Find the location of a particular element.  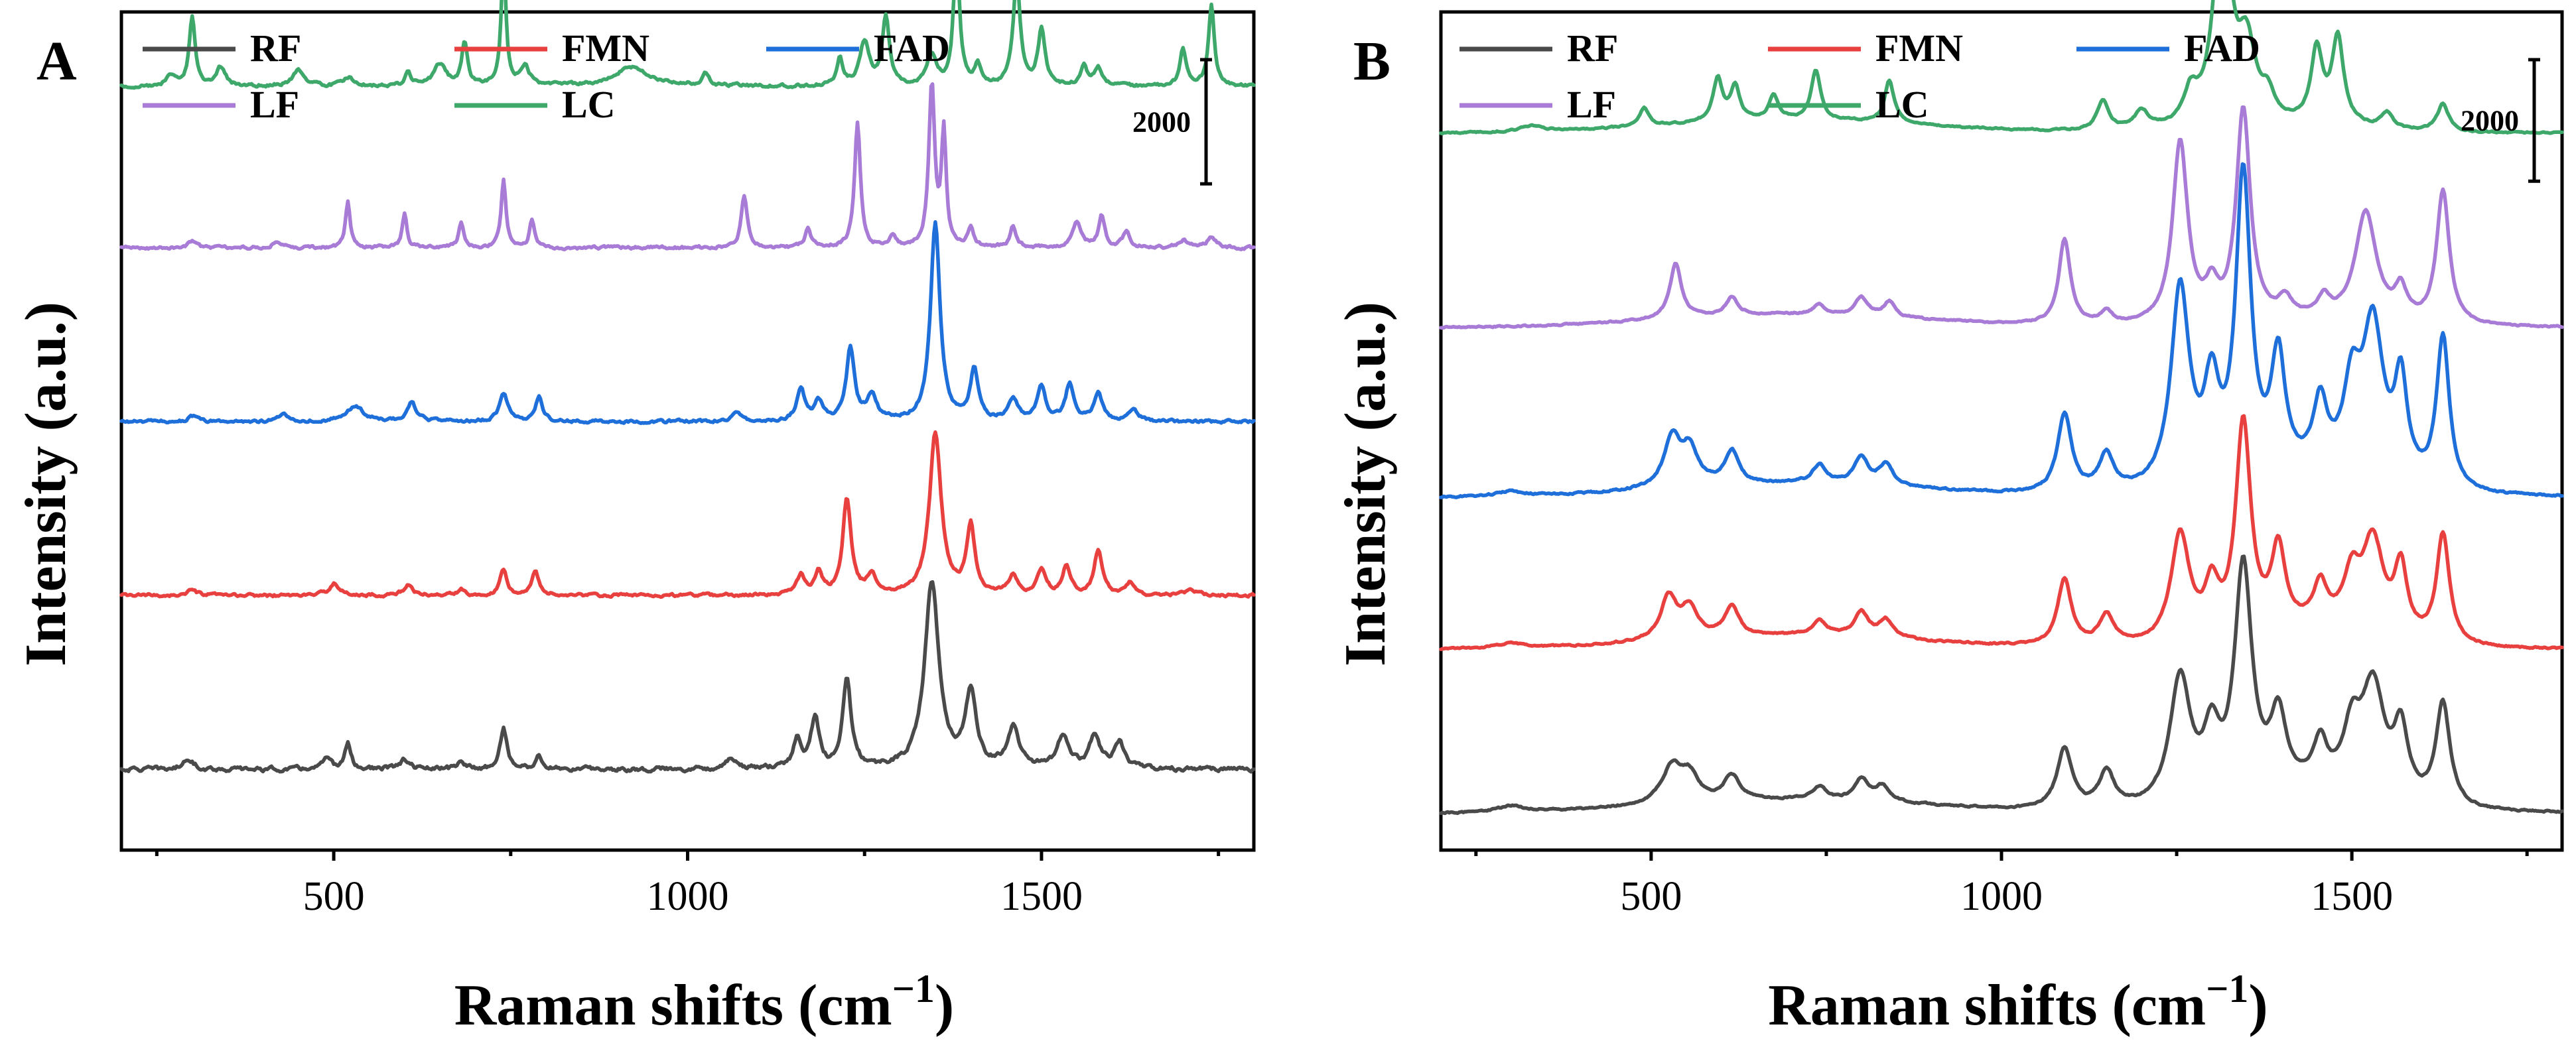

panel-label: B is located at coordinates (1372, 62).